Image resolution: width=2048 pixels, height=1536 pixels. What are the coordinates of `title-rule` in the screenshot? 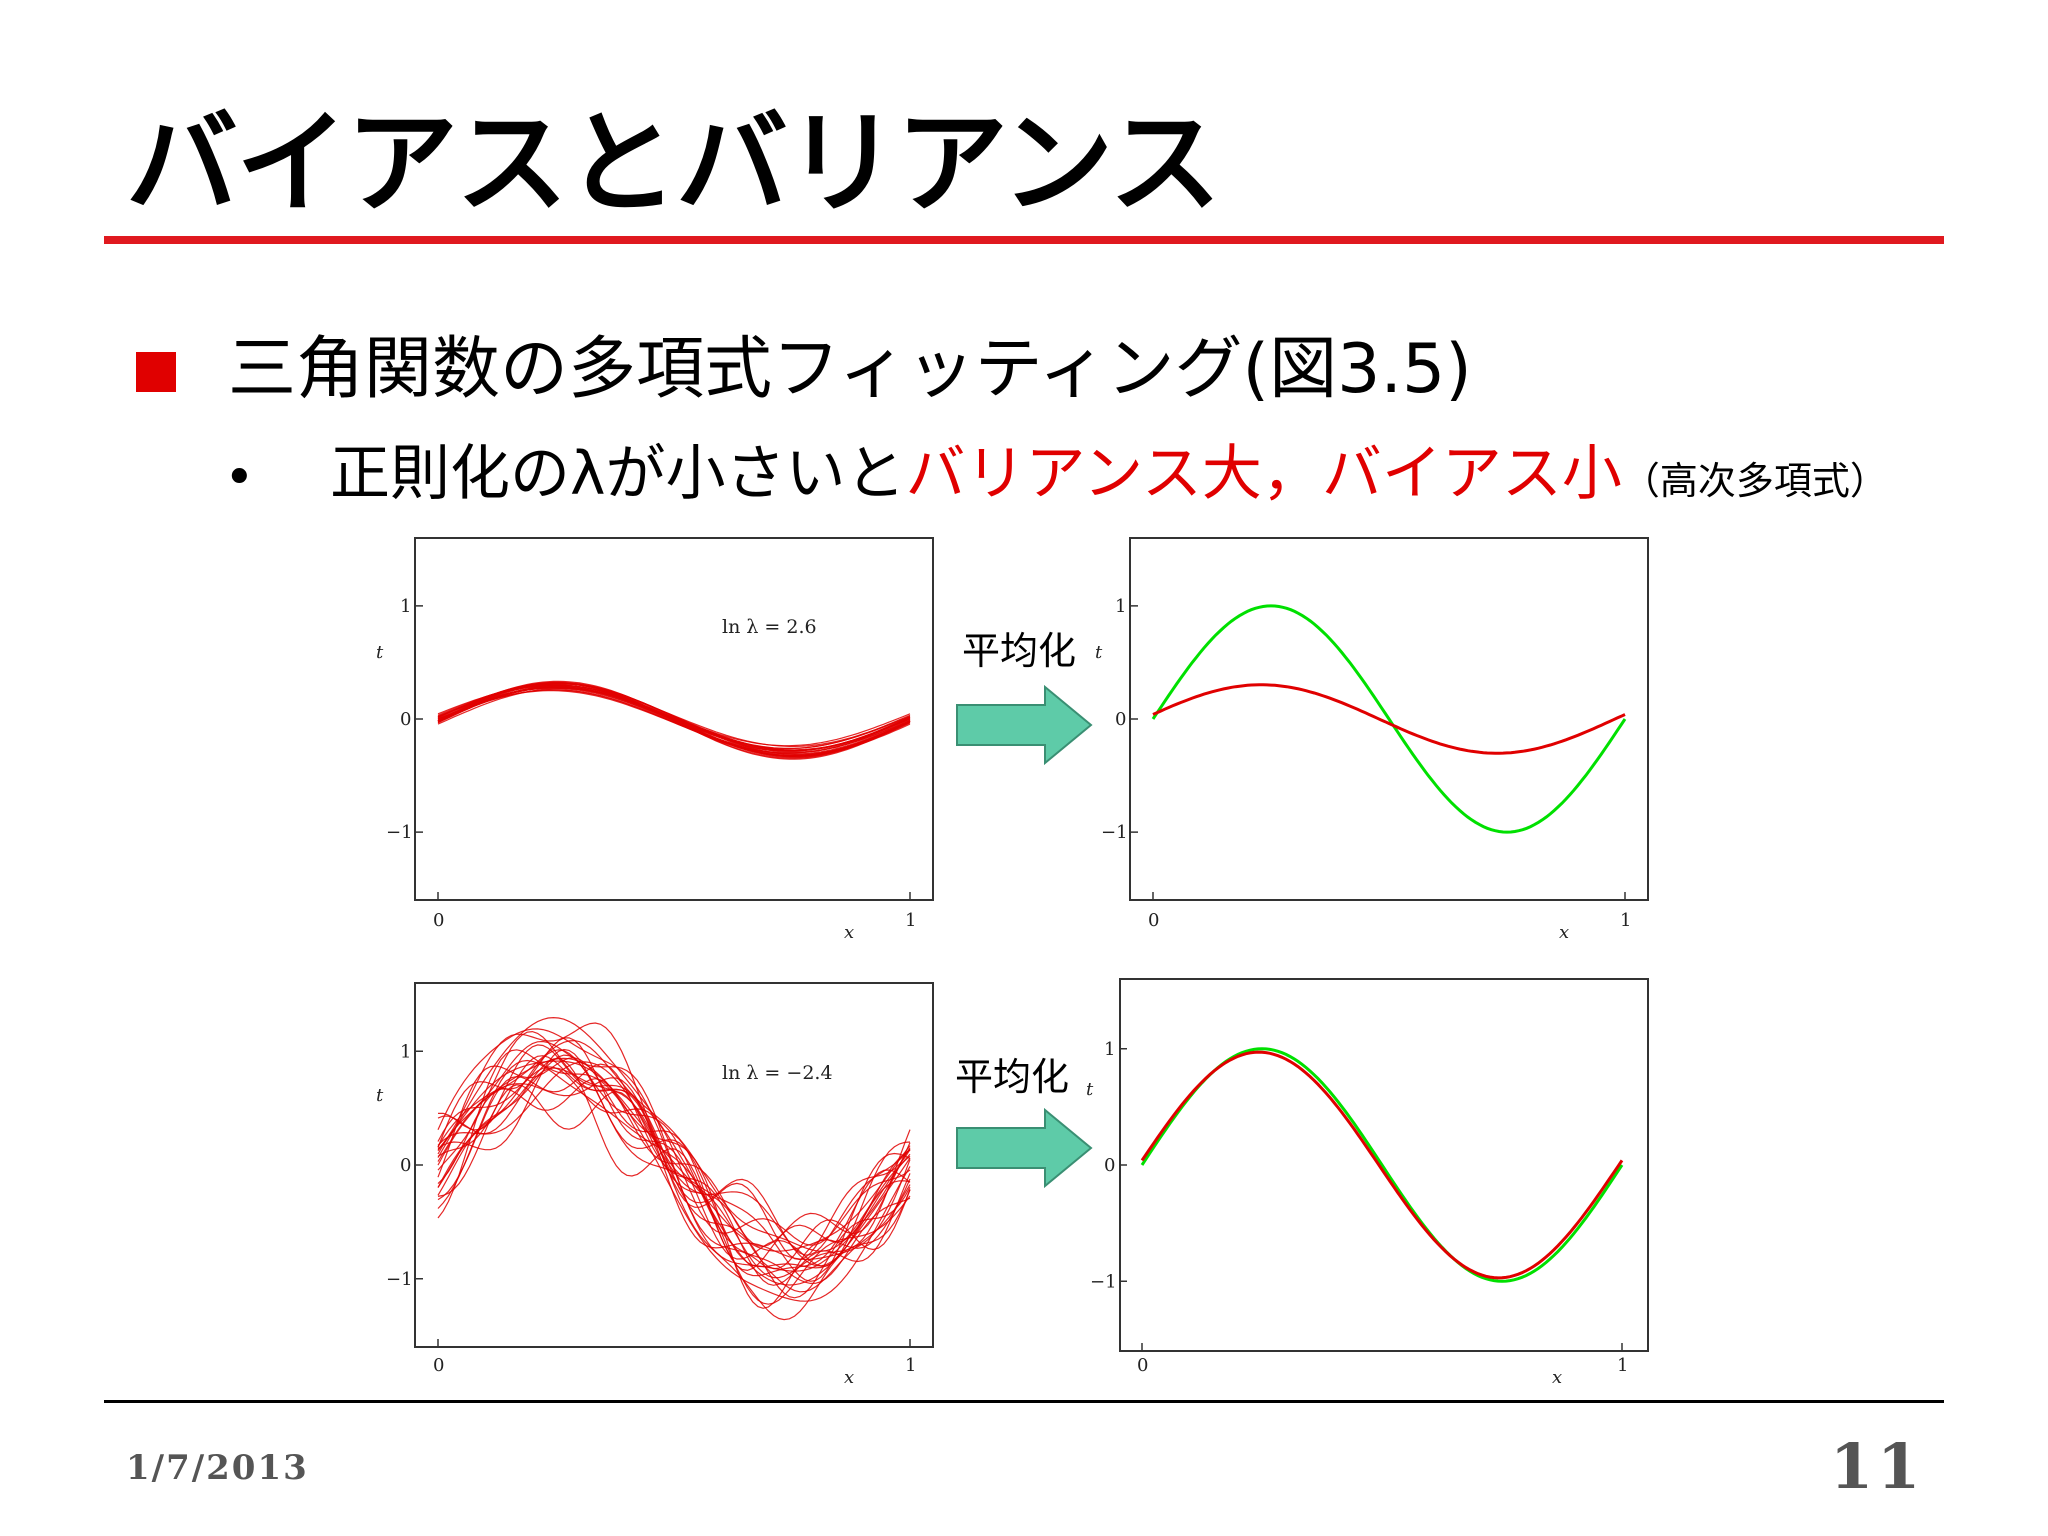 It's located at (1024, 240).